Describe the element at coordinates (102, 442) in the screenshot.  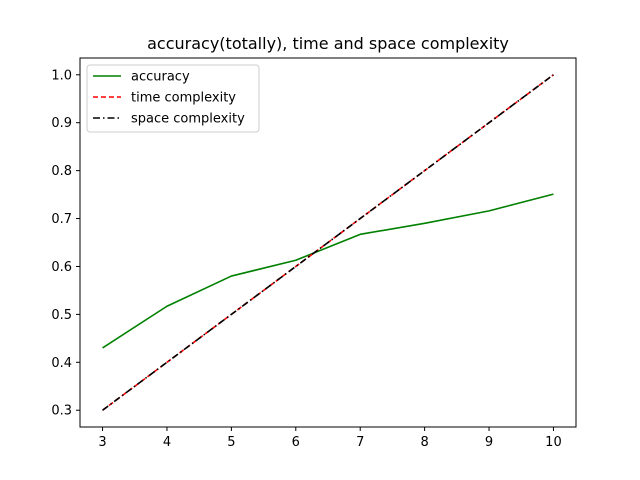
I see `x-tick-label: 3` at that location.